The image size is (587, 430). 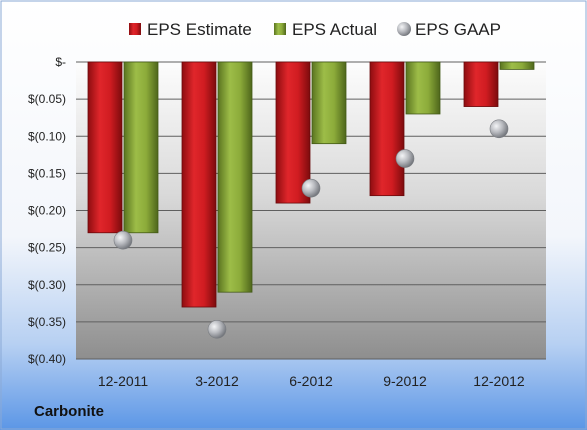 What do you see at coordinates (69, 411) in the screenshot?
I see `company-label: Carbonite` at bounding box center [69, 411].